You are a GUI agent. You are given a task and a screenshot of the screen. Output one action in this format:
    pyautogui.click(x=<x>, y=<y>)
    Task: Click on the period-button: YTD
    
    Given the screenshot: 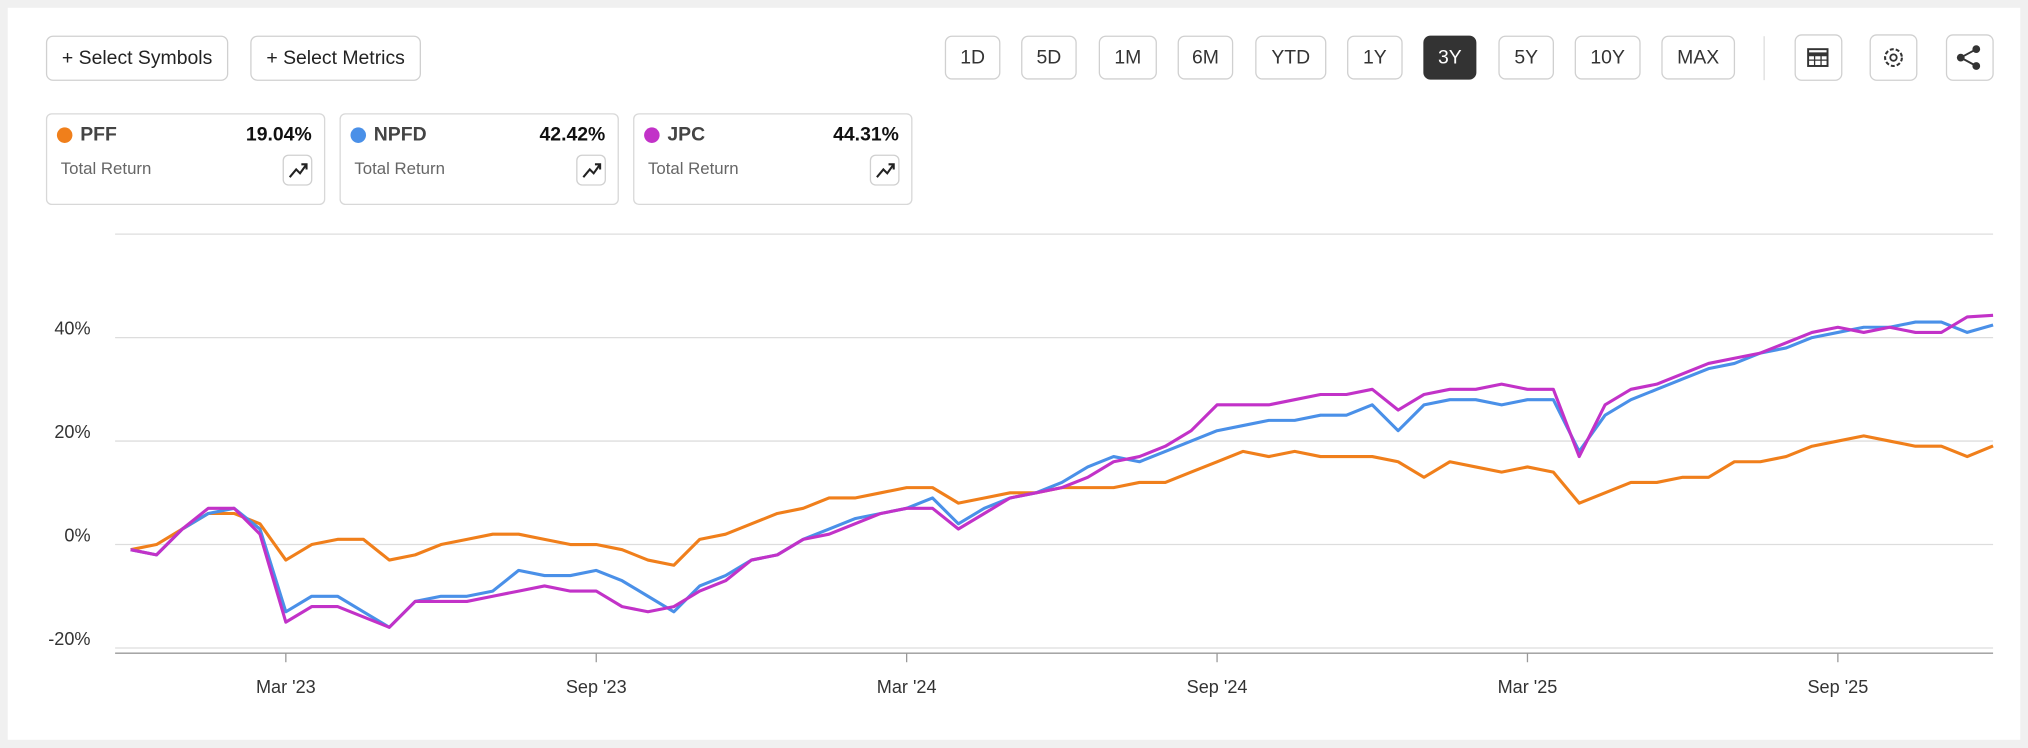 What is the action you would take?
    pyautogui.click(x=1291, y=57)
    